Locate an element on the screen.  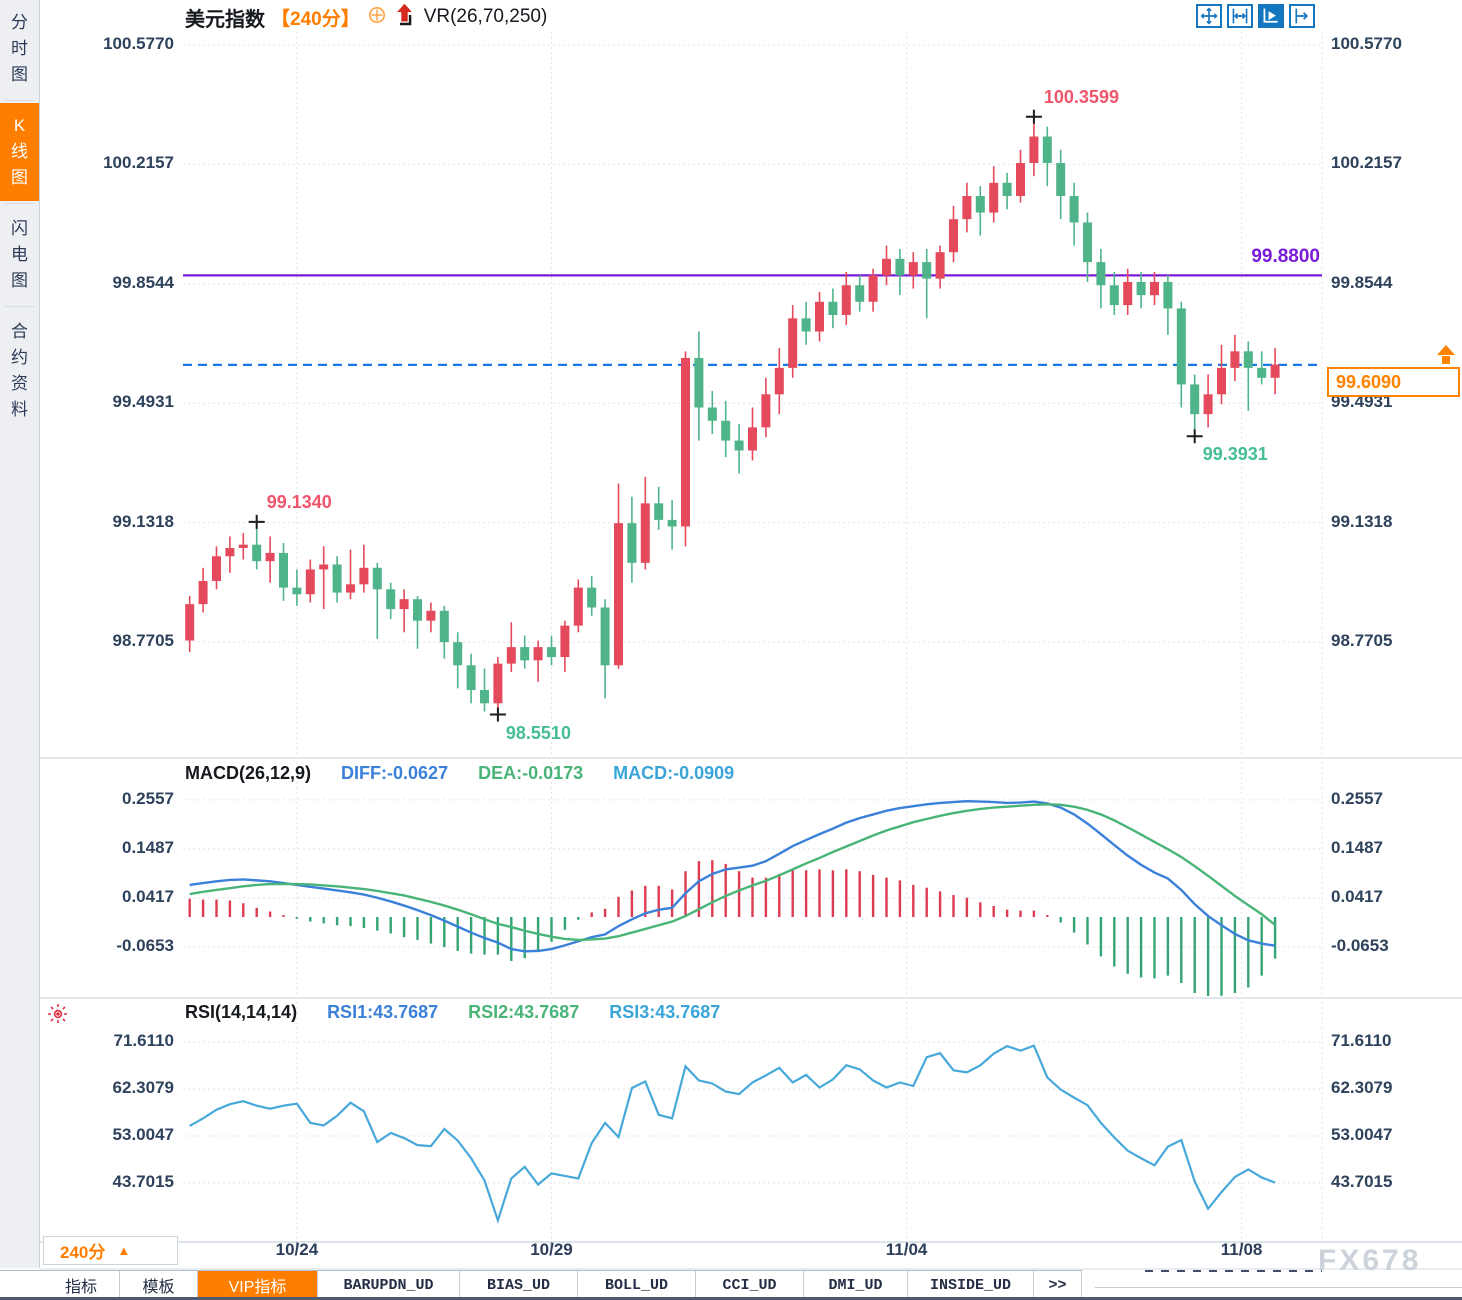
chart-title-row: 美元指数 【240分】 VR(26,70,250) is located at coordinates (366, 17).